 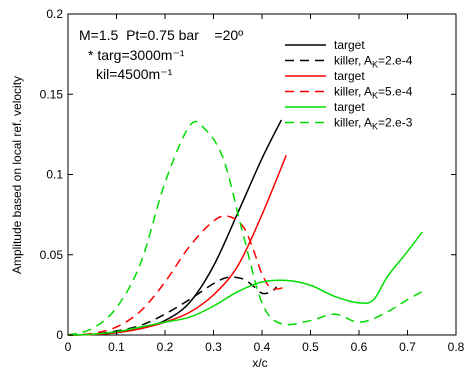 What do you see at coordinates (395, 123) in the screenshot?
I see `legend-label-suffix: =2.e-3` at bounding box center [395, 123].